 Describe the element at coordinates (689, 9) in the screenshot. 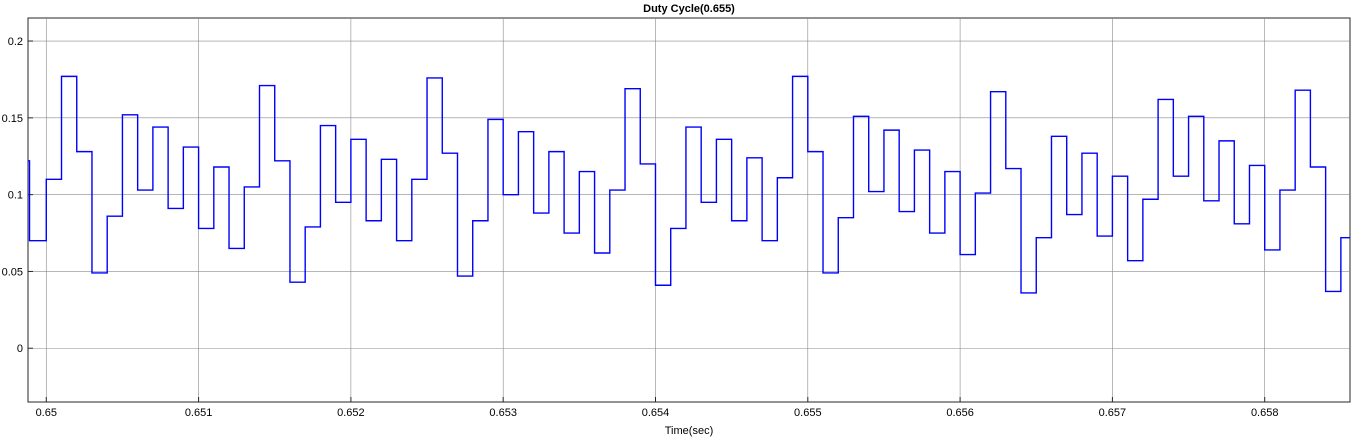

I see `chart-title: Duty Cycle(0.655)` at that location.